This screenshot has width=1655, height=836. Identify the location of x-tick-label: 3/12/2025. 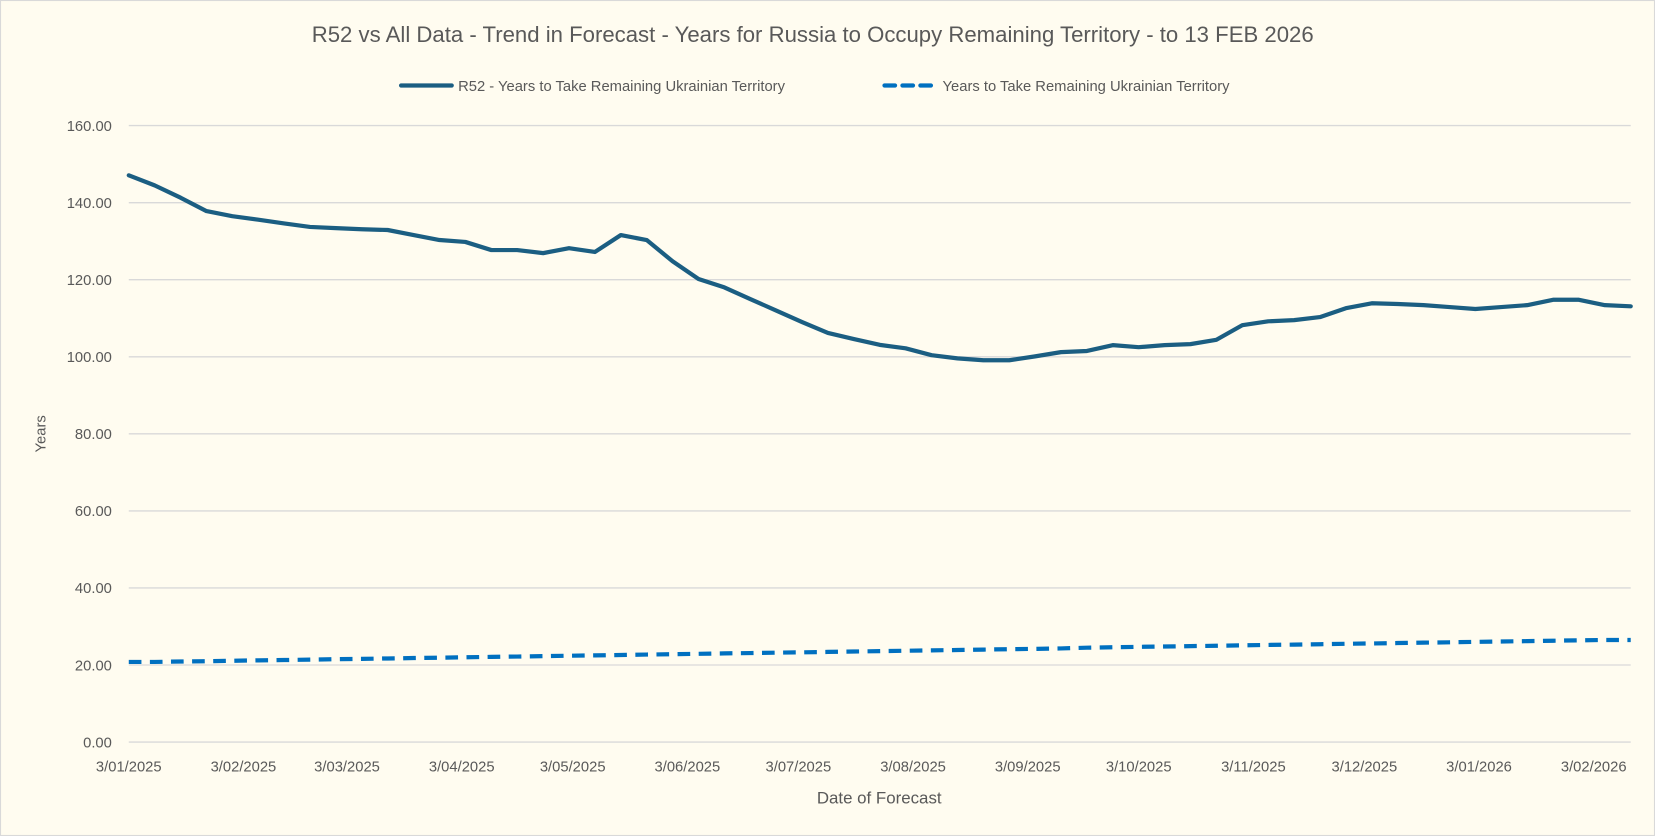
(1365, 768).